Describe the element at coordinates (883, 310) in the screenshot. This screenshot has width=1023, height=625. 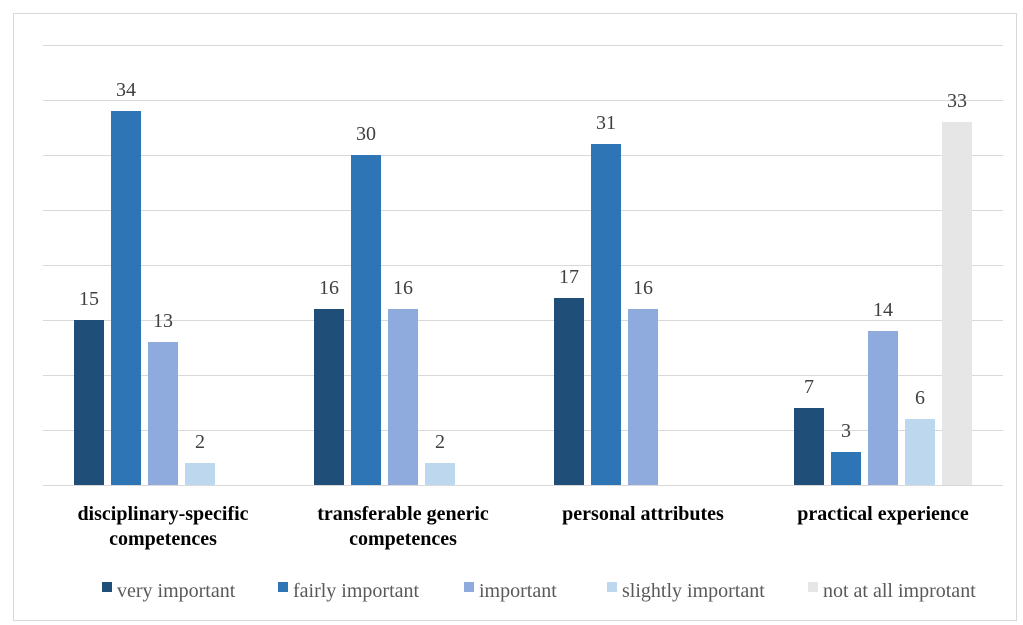
I see `data-label: 14` at that location.